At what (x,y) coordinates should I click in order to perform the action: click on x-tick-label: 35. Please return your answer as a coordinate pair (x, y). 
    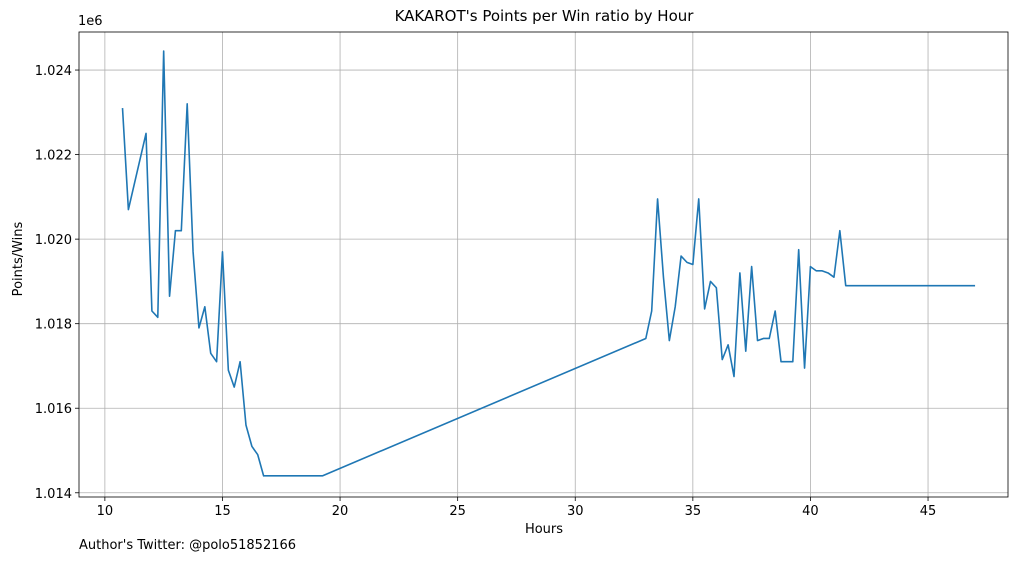
    Looking at the image, I should click on (693, 511).